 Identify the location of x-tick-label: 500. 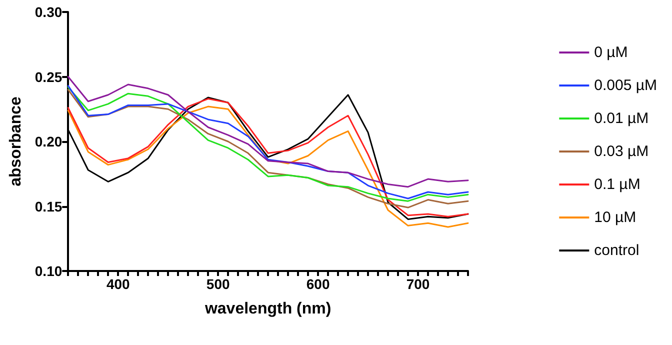
(218, 284).